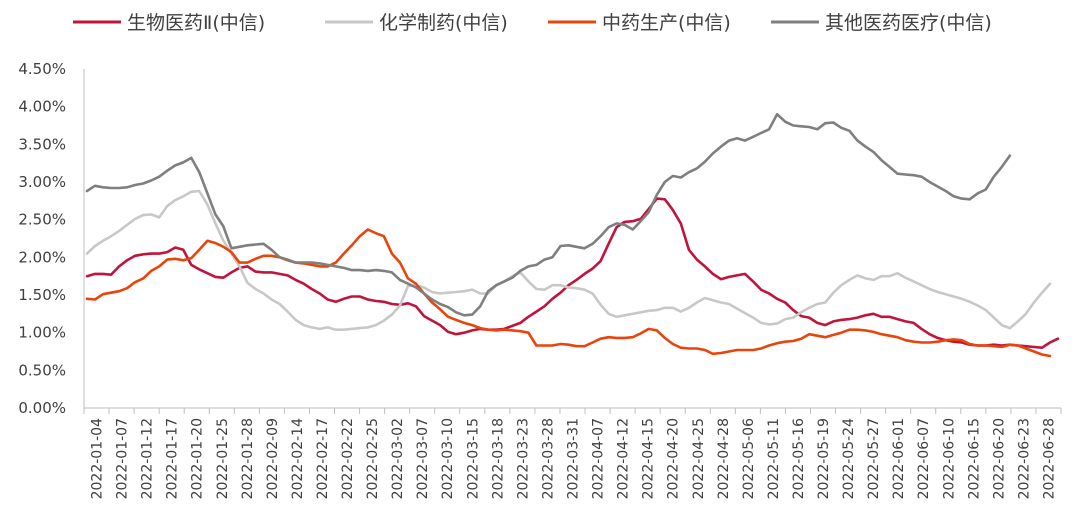 The width and height of the screenshot is (1074, 522). What do you see at coordinates (532, 23) in the screenshot?
I see `legend: 生物医药Ⅱ(中信) 化学制药(中信) 中药生产(中信) 其他医药医疗(中信)` at bounding box center [532, 23].